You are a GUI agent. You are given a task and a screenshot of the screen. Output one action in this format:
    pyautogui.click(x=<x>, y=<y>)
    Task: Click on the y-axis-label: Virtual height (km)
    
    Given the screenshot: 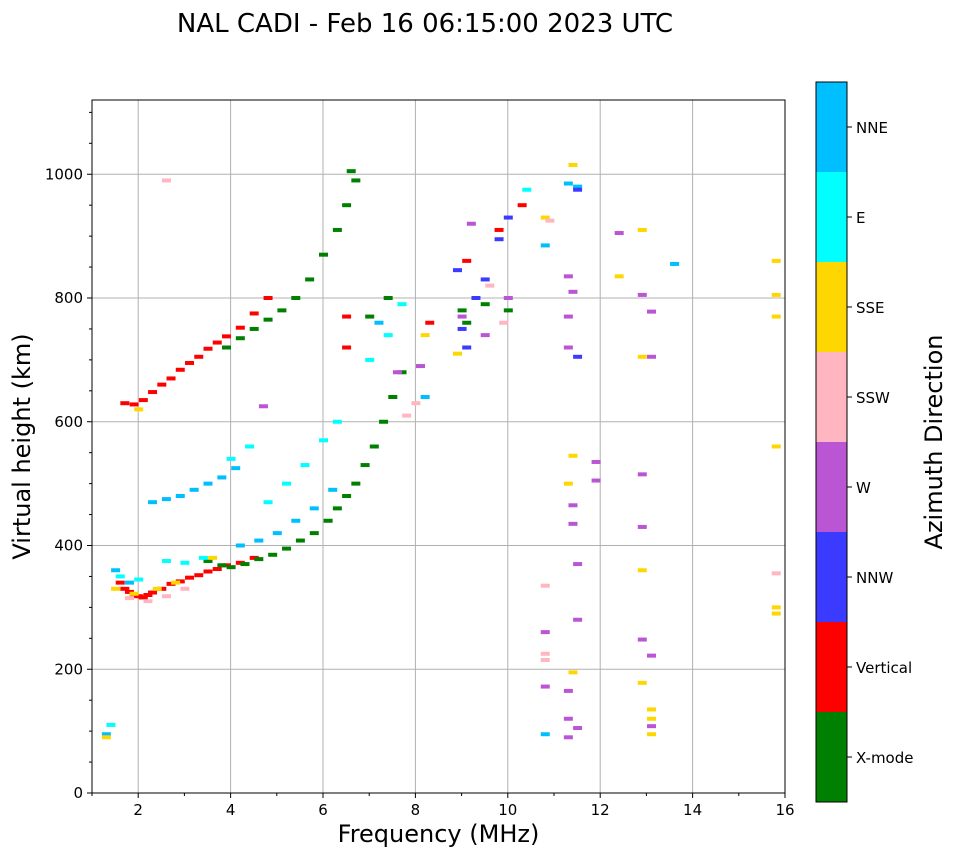 What is the action you would take?
    pyautogui.click(x=22, y=446)
    